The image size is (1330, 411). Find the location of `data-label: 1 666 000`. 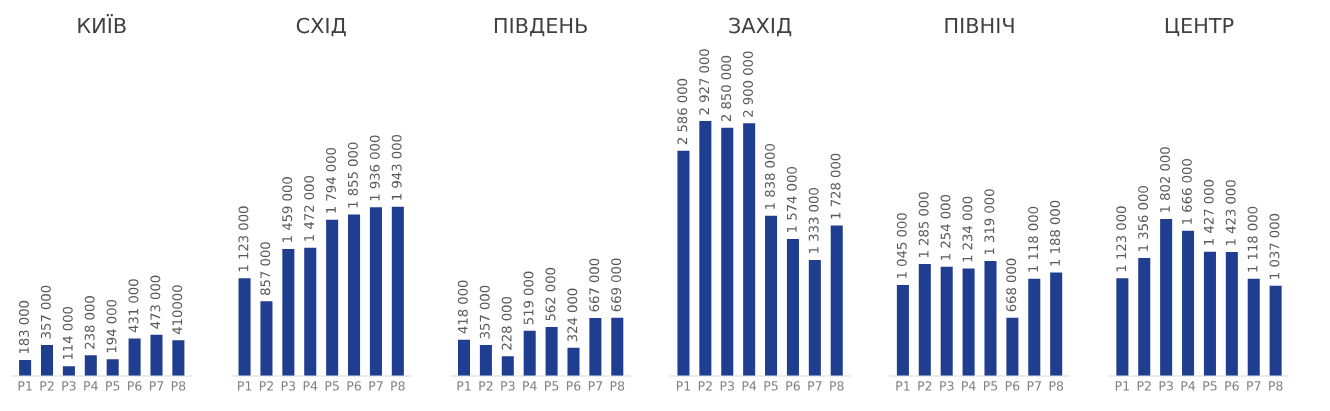

data-label: 1 666 000 is located at coordinates (1186, 191).